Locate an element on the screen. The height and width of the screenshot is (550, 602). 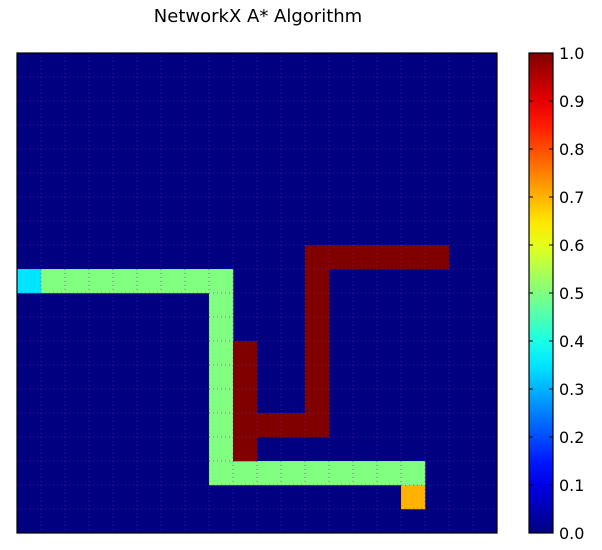
colorbar-tick-label: 0.2 is located at coordinates (571, 437).